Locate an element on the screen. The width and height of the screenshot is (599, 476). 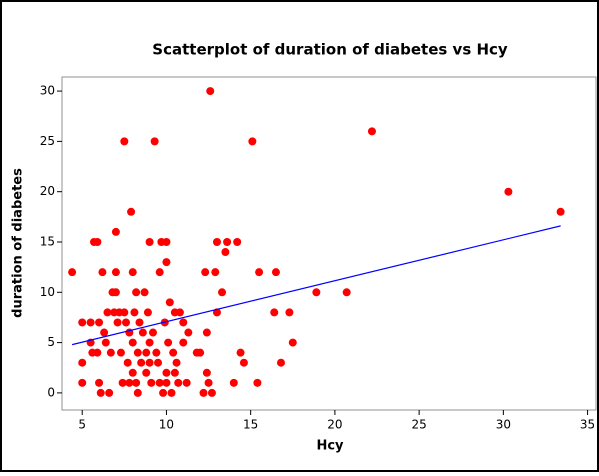
x-axis-label: Hcy is located at coordinates (330, 446).